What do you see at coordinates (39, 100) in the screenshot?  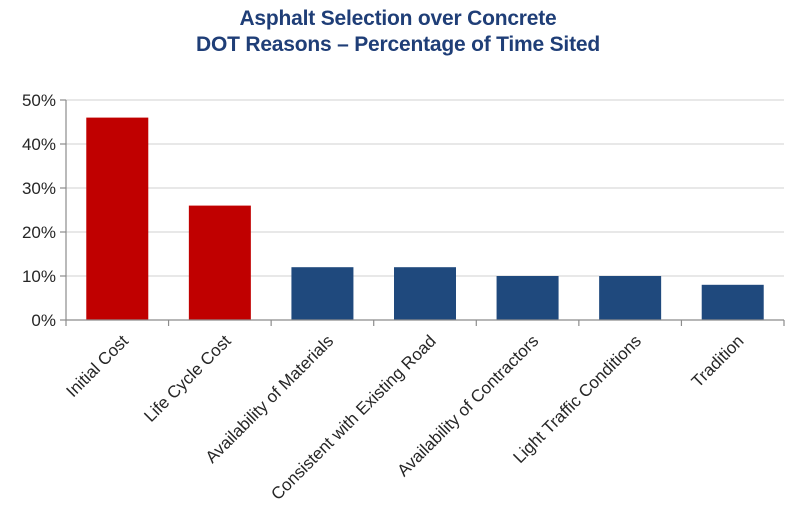 I see `y-tick-label: 50%` at bounding box center [39, 100].